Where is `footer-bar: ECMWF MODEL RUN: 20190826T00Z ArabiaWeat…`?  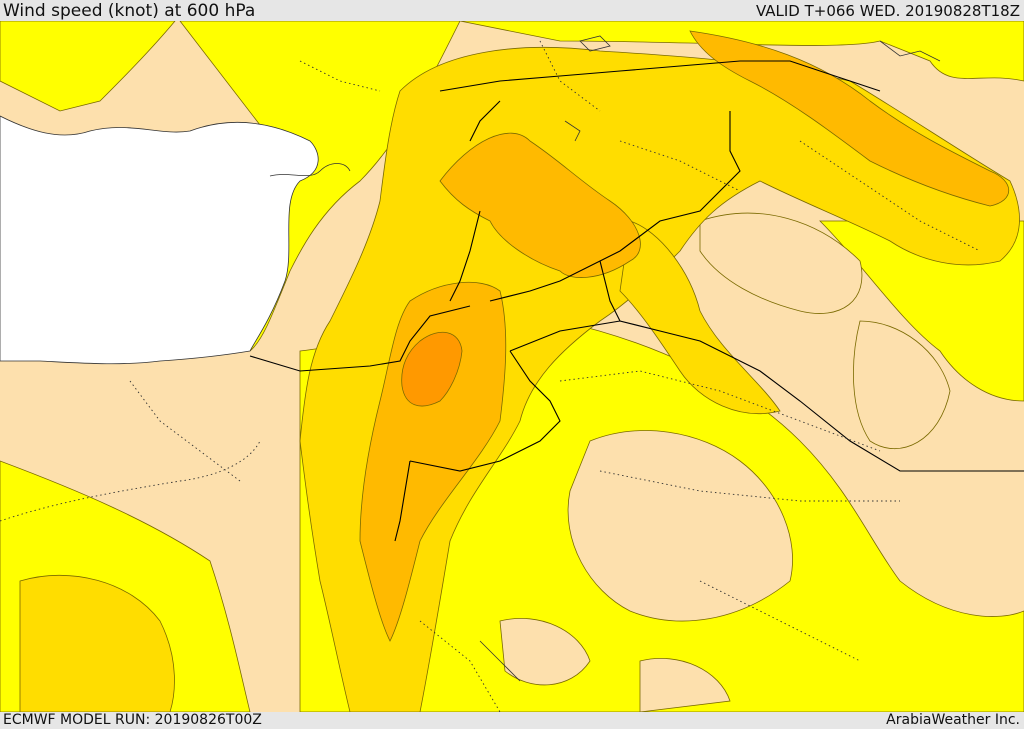
footer-bar: ECMWF MODEL RUN: 20190826T00Z ArabiaWeat… is located at coordinates (512, 720).